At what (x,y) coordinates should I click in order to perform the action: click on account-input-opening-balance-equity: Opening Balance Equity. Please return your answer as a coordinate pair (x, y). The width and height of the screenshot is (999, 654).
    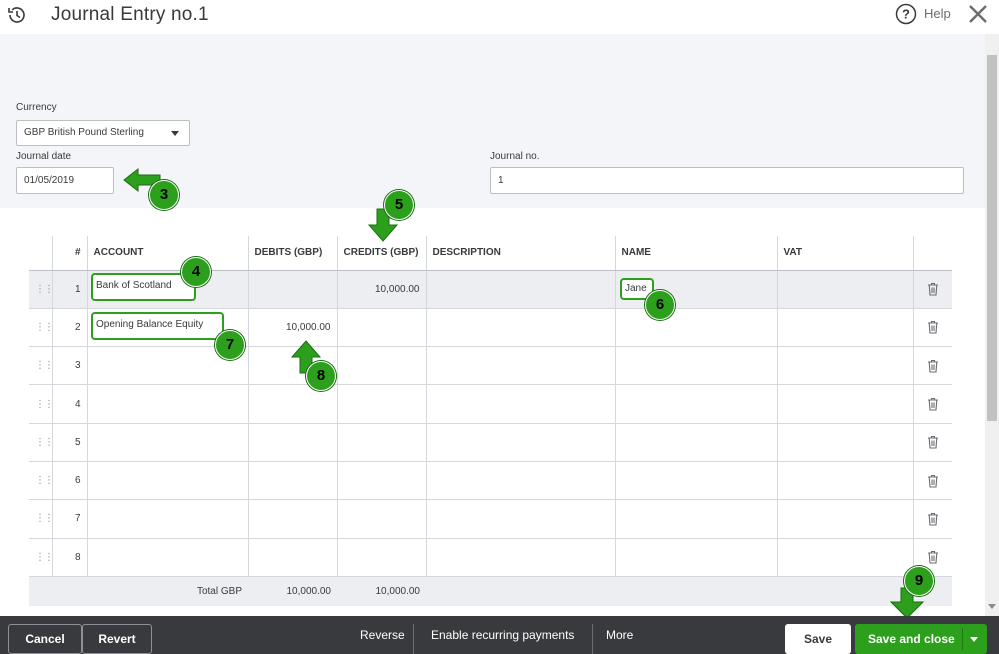
    Looking at the image, I should click on (157, 326).